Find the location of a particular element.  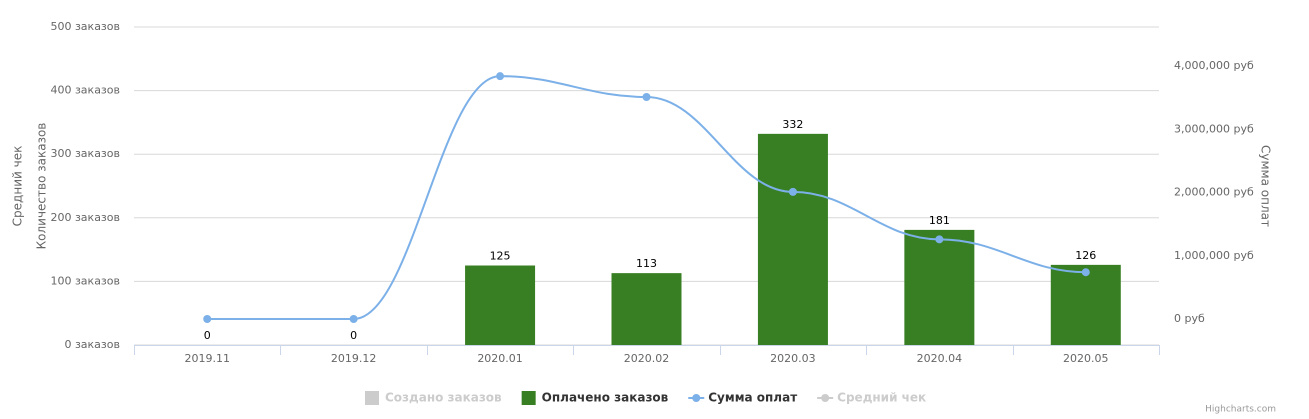

legend-label: Сумма оплат is located at coordinates (752, 398).